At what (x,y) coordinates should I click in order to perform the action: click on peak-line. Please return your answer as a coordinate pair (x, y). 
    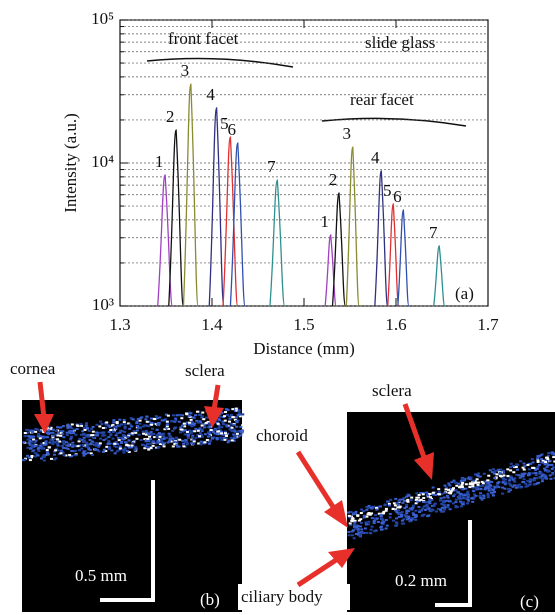
    Looking at the image, I should click on (190, 195).